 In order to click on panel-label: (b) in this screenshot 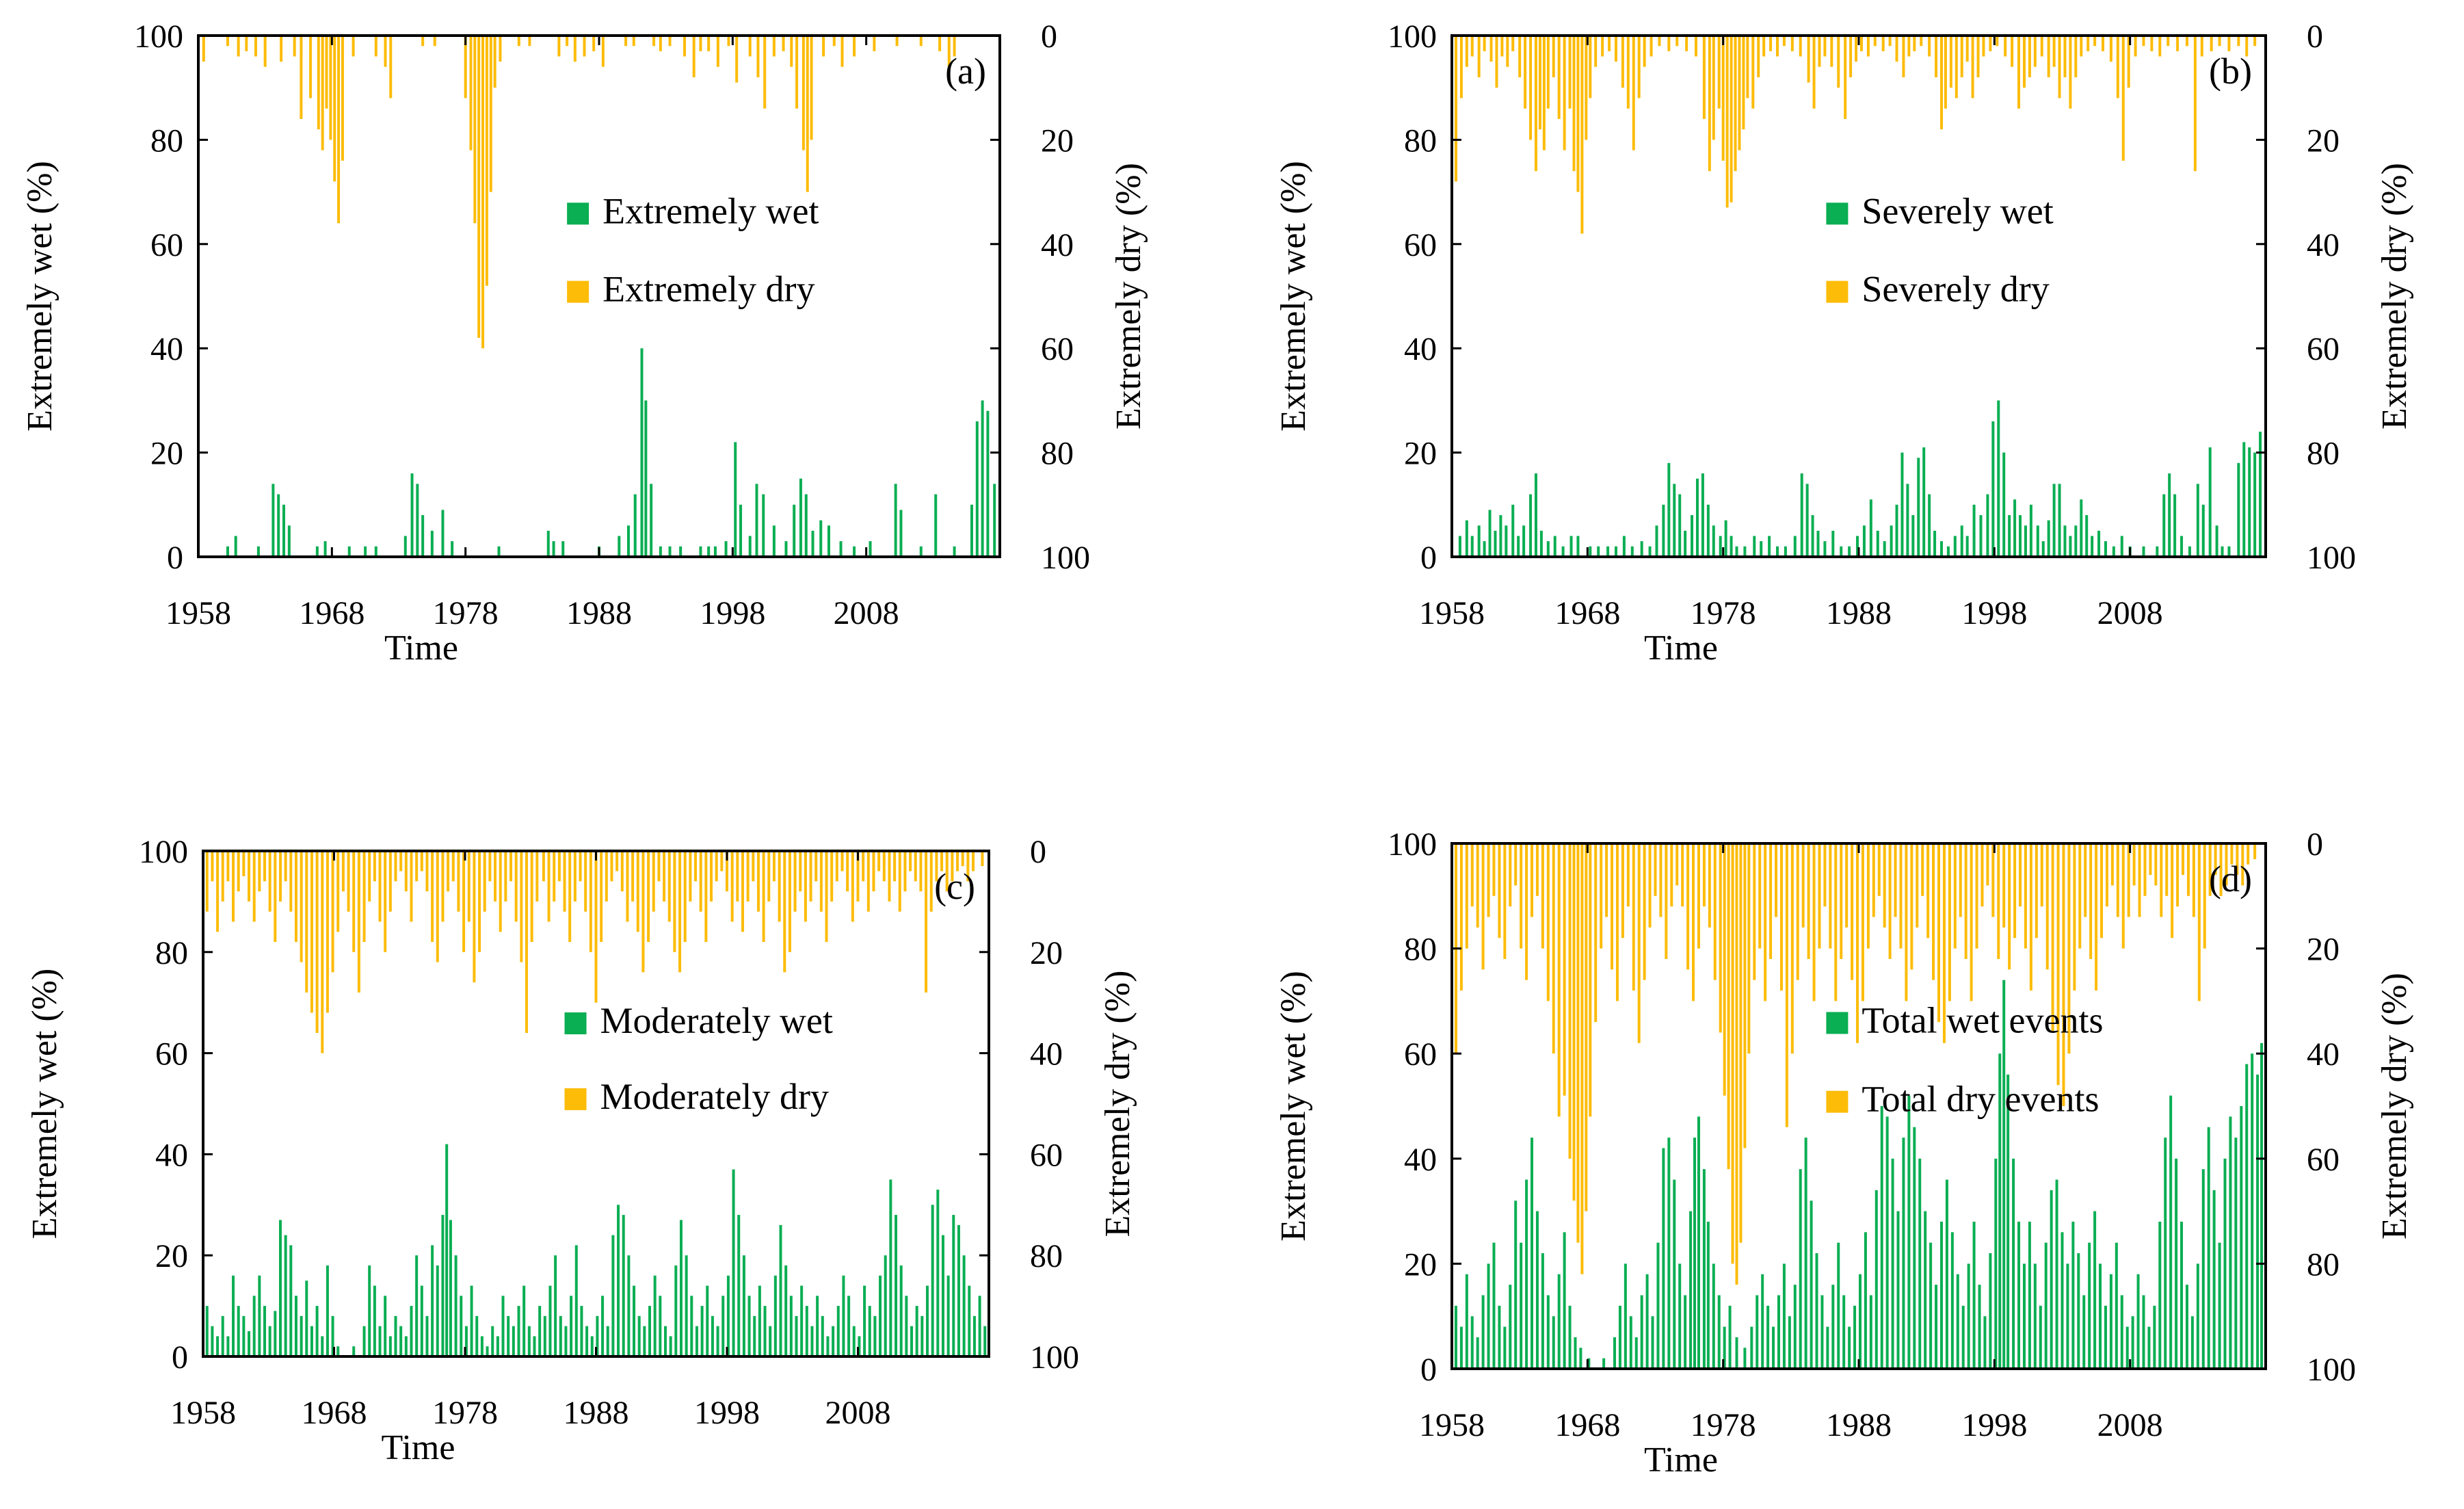, I will do `click(2230, 71)`.